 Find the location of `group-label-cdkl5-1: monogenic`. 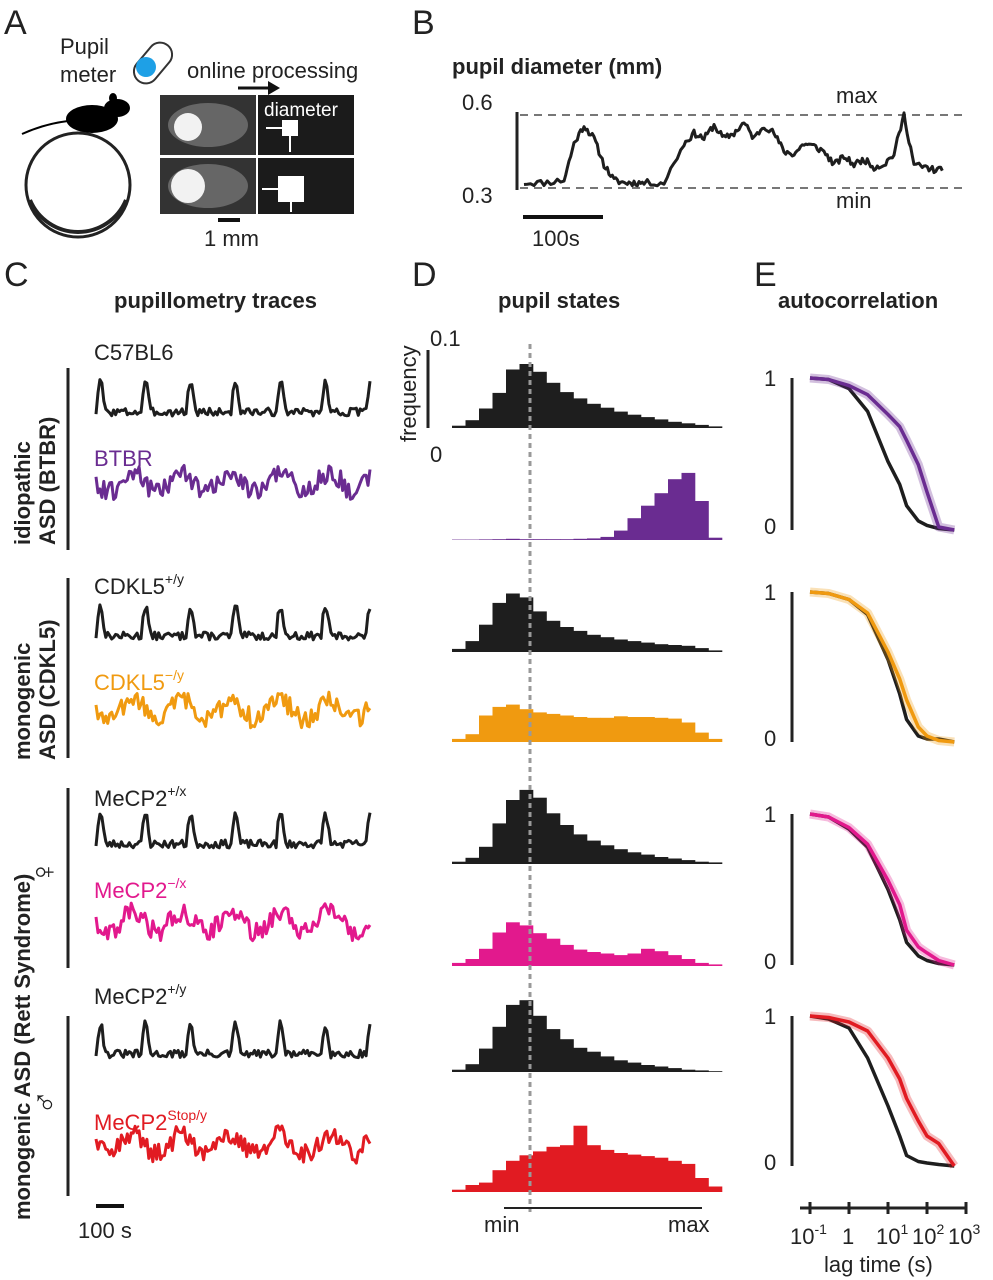

group-label-cdkl5-1: monogenic is located at coordinates (22, 701).